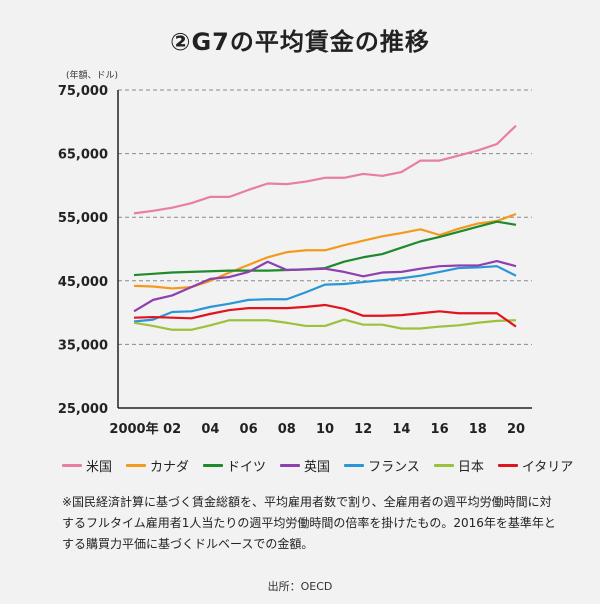 This screenshot has width=600, height=604. Describe the element at coordinates (401, 429) in the screenshot. I see `x-tick-label: 14` at that location.